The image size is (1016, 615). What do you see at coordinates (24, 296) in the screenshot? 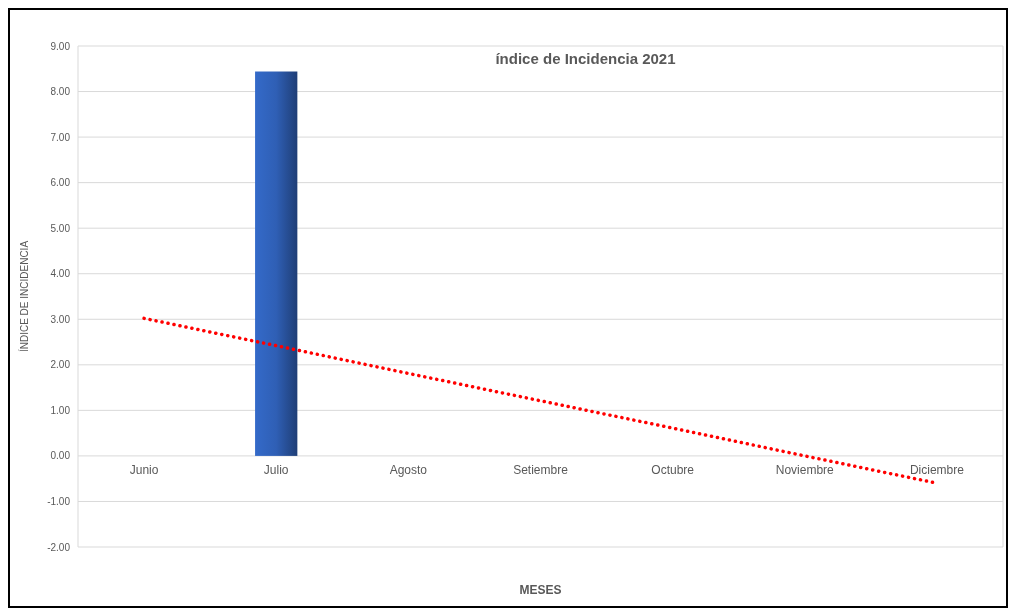
I see `y-axis-title: ÍNDICE DE INCIDENCIA` at bounding box center [24, 296].